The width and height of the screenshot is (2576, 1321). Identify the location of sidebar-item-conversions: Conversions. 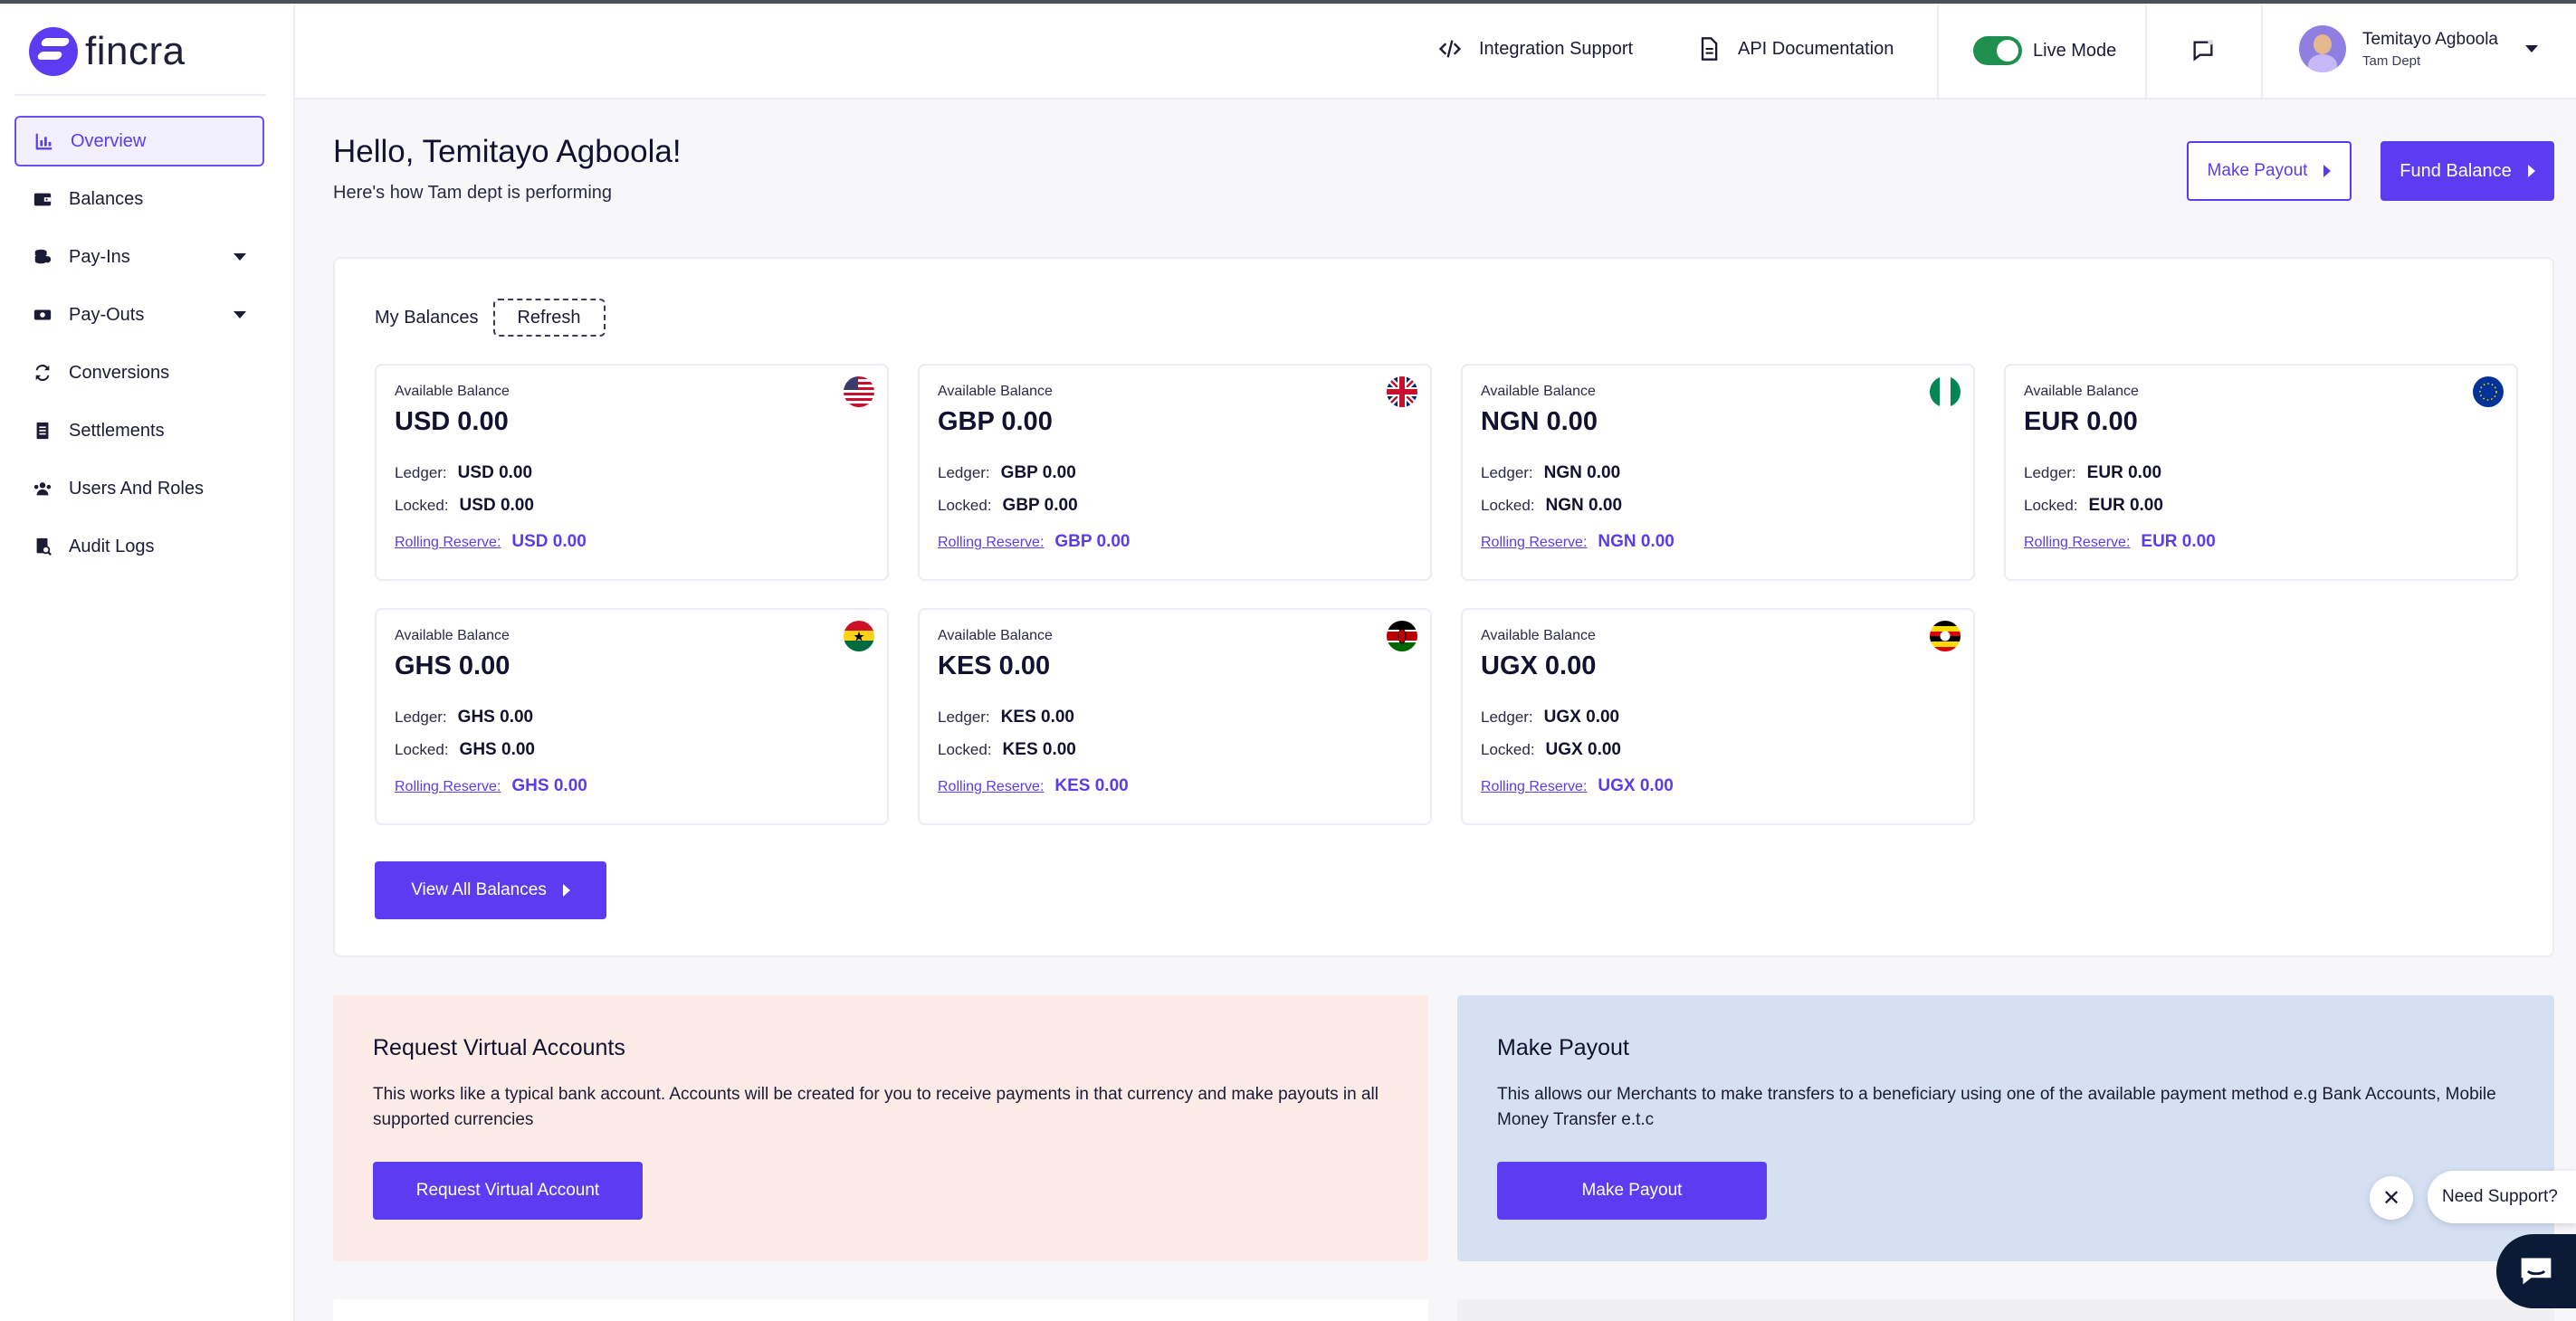
(139, 372).